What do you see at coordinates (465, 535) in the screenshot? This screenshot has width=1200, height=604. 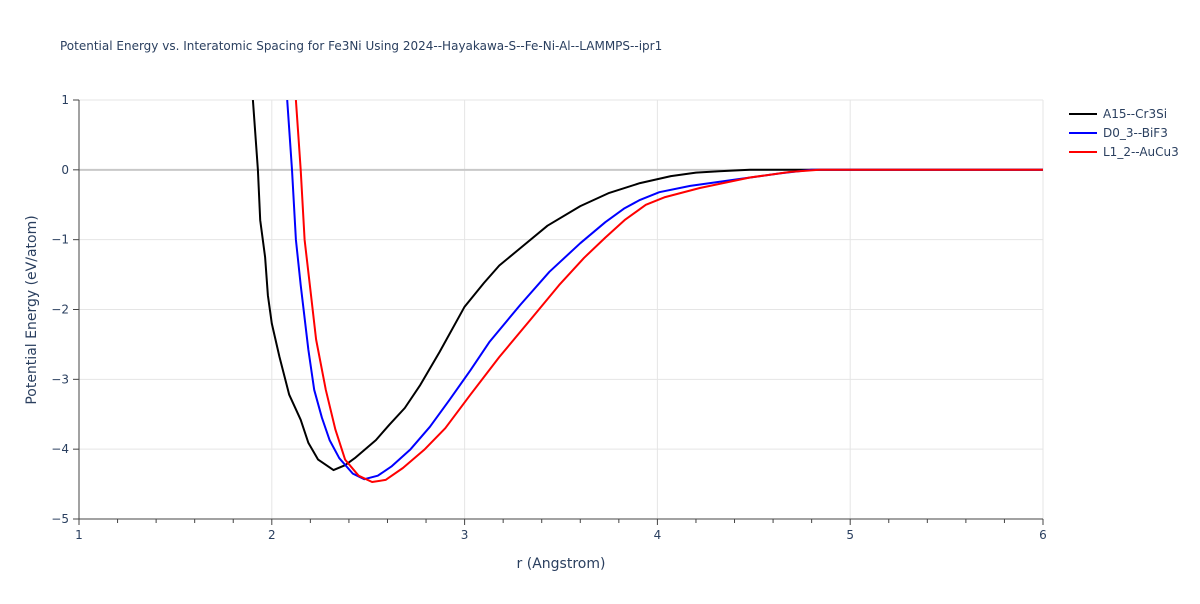 I see `x-tick-label: 3` at bounding box center [465, 535].